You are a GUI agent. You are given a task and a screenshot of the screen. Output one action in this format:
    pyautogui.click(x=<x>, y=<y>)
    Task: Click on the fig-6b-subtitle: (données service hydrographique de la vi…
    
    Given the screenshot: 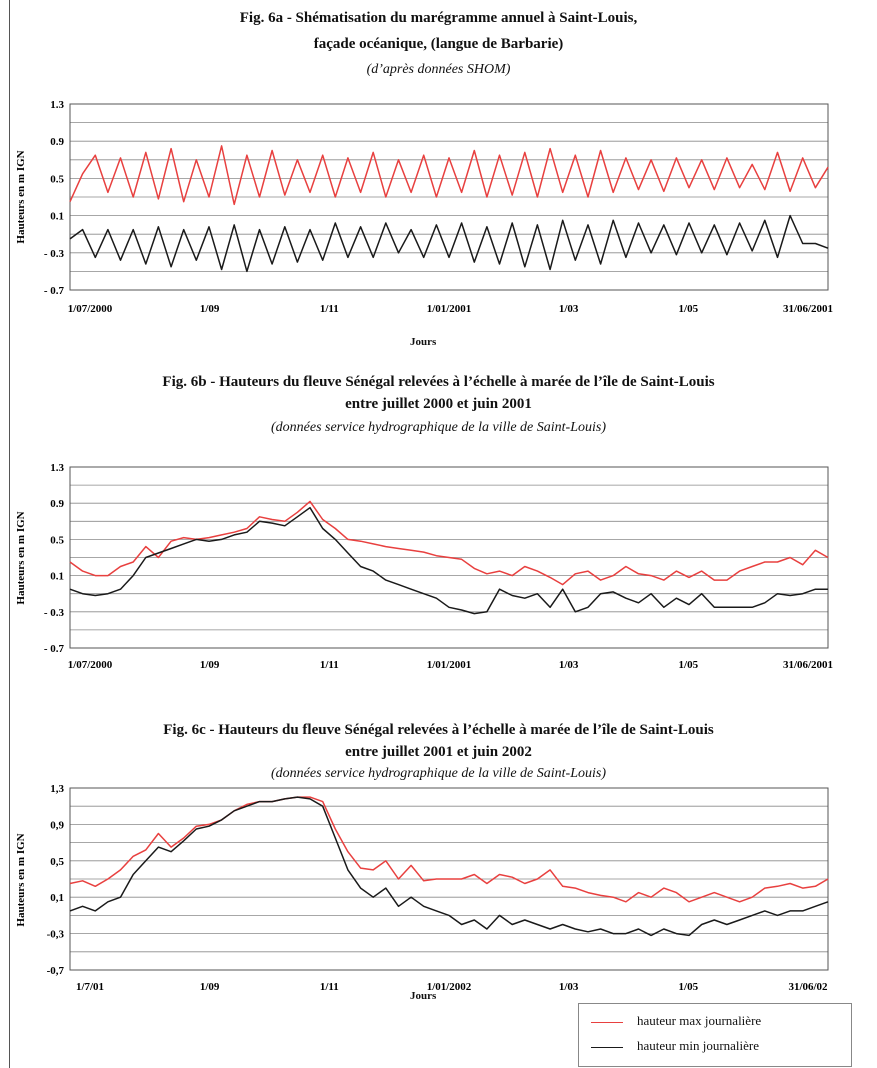 What is the action you would take?
    pyautogui.click(x=438, y=427)
    